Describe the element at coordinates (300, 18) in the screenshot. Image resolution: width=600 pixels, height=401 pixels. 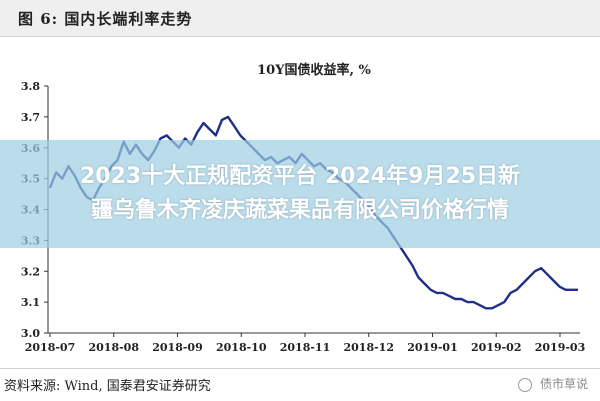
I see `figure-header: 图 6: 国内长端利率走势` at that location.